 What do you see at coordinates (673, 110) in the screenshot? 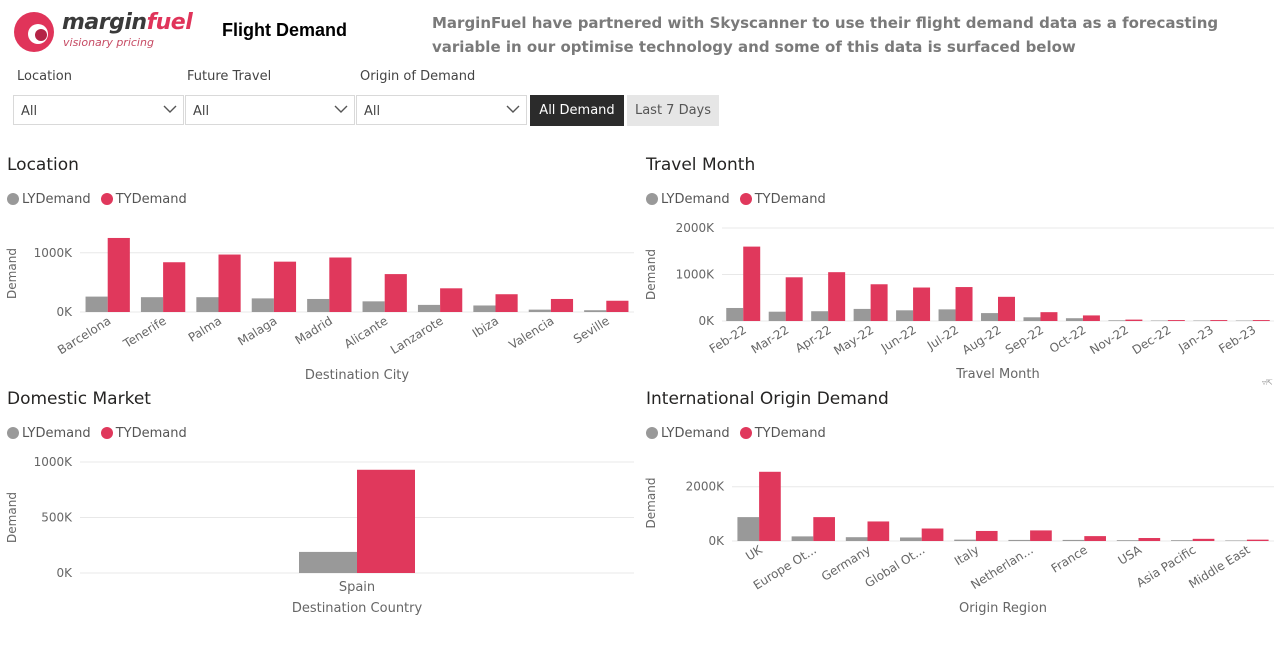
I see `last-7-days-button: Last 7 Days` at bounding box center [673, 110].